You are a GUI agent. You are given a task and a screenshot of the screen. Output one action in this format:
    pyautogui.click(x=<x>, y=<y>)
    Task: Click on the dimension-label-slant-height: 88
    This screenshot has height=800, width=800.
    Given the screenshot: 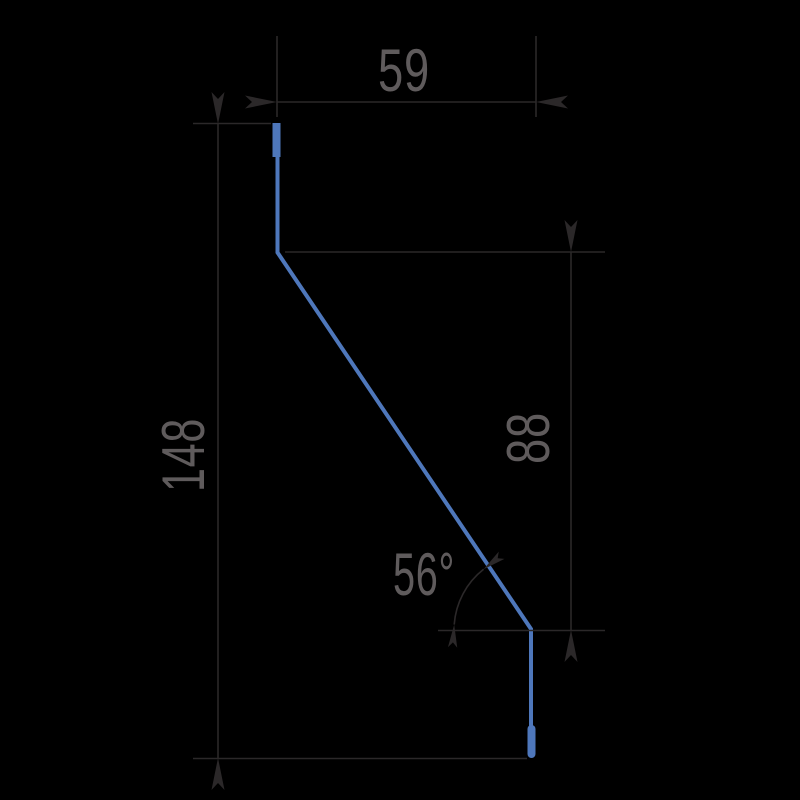 What is the action you would take?
    pyautogui.click(x=528, y=438)
    